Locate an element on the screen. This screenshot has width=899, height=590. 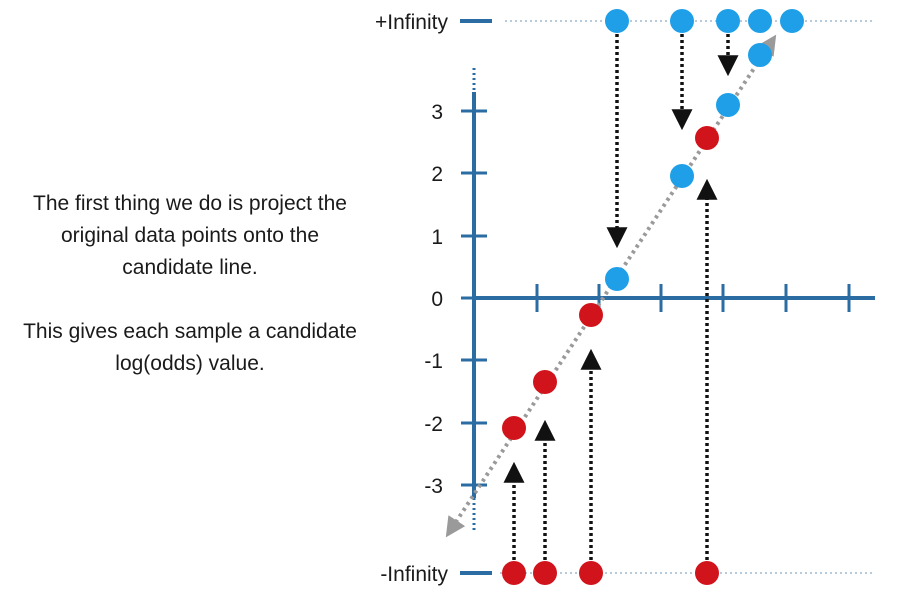
y-tick-label-neg2: -2 is located at coordinates (433, 424).